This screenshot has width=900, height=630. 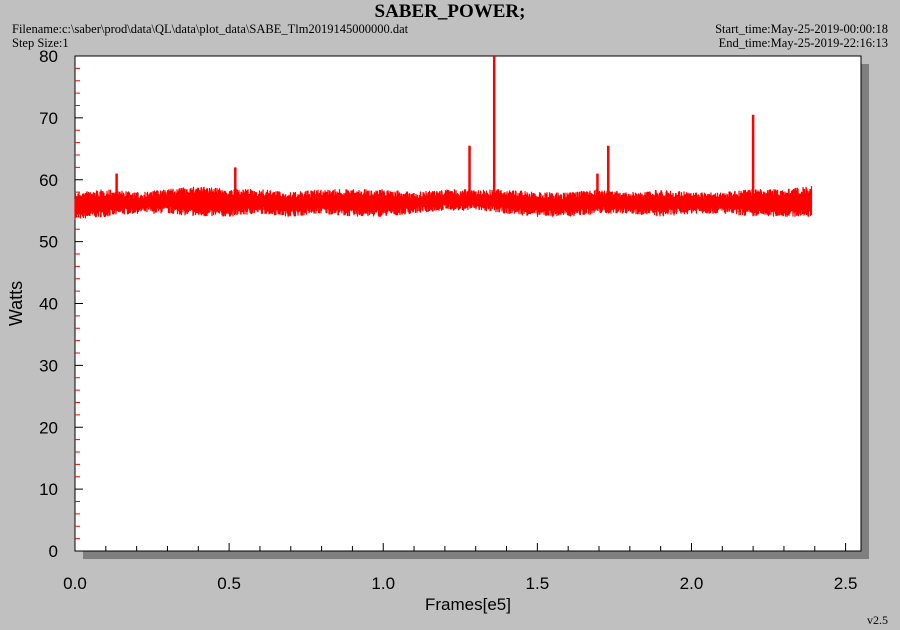 What do you see at coordinates (75, 583) in the screenshot?
I see `x-tick-label: 0.0` at bounding box center [75, 583].